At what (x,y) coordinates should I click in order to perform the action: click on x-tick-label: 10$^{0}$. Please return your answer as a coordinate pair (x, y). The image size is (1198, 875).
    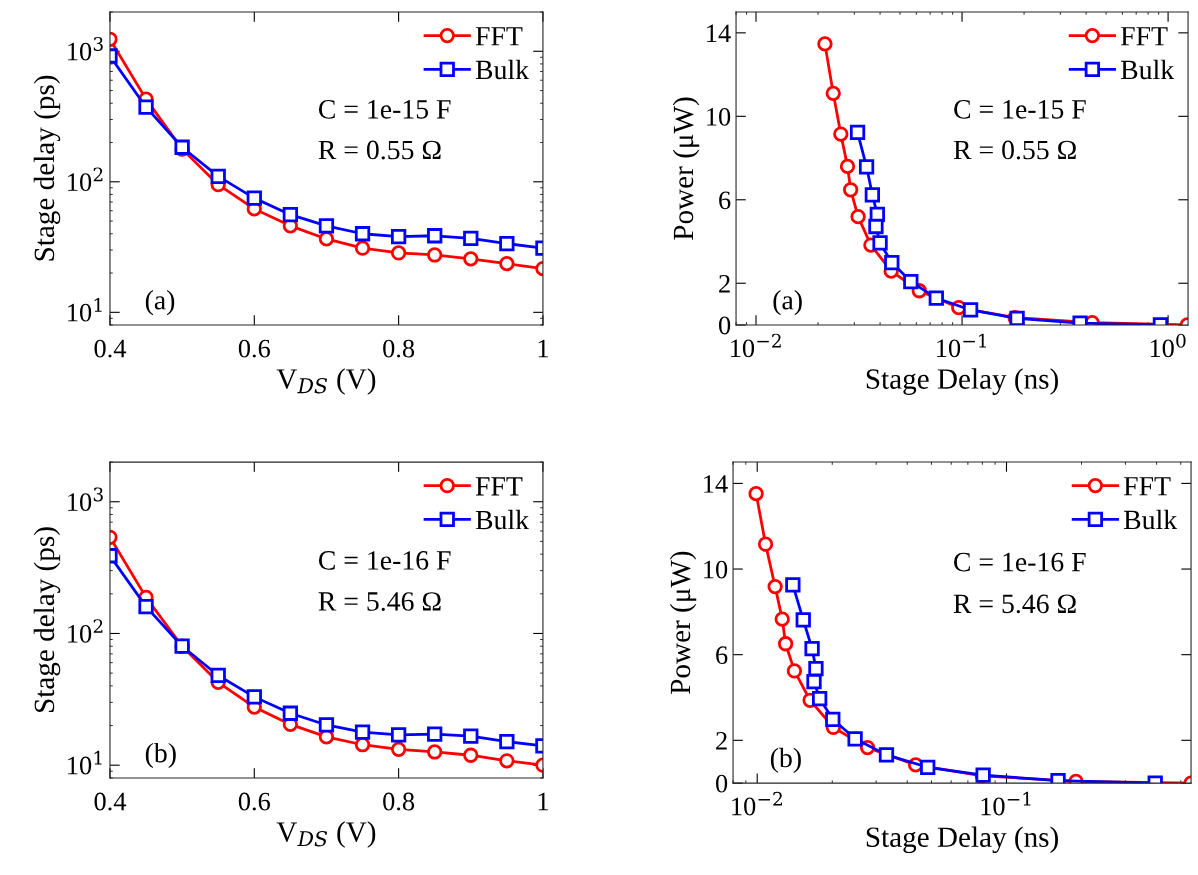
    Looking at the image, I should click on (1168, 345).